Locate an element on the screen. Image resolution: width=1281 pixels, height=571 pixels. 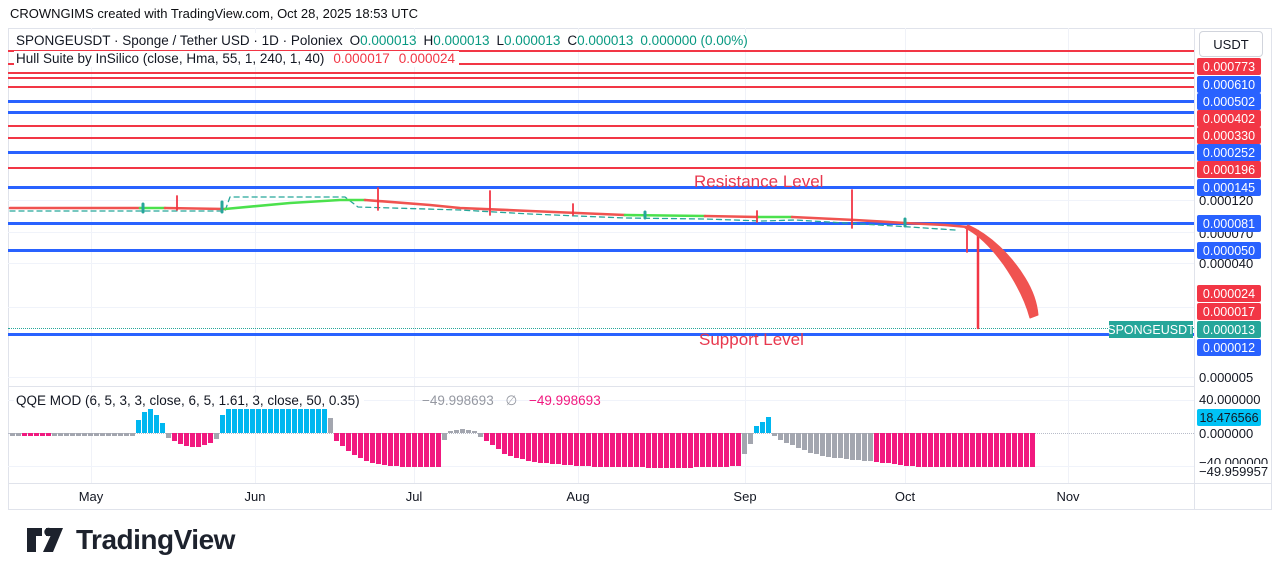
price-label-pill: 0.000330 is located at coordinates (1229, 135).